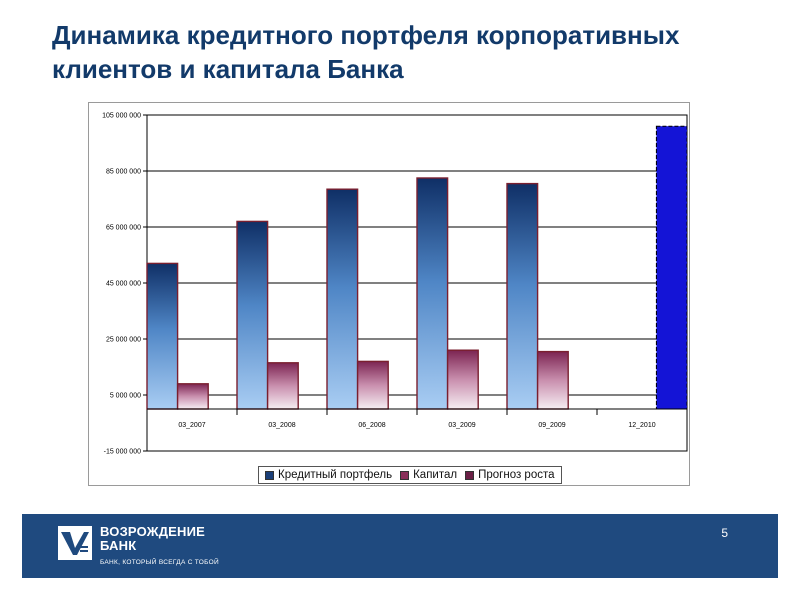  What do you see at coordinates (551, 425) in the screenshot?
I see `x-tick-label: 09_2009` at bounding box center [551, 425].